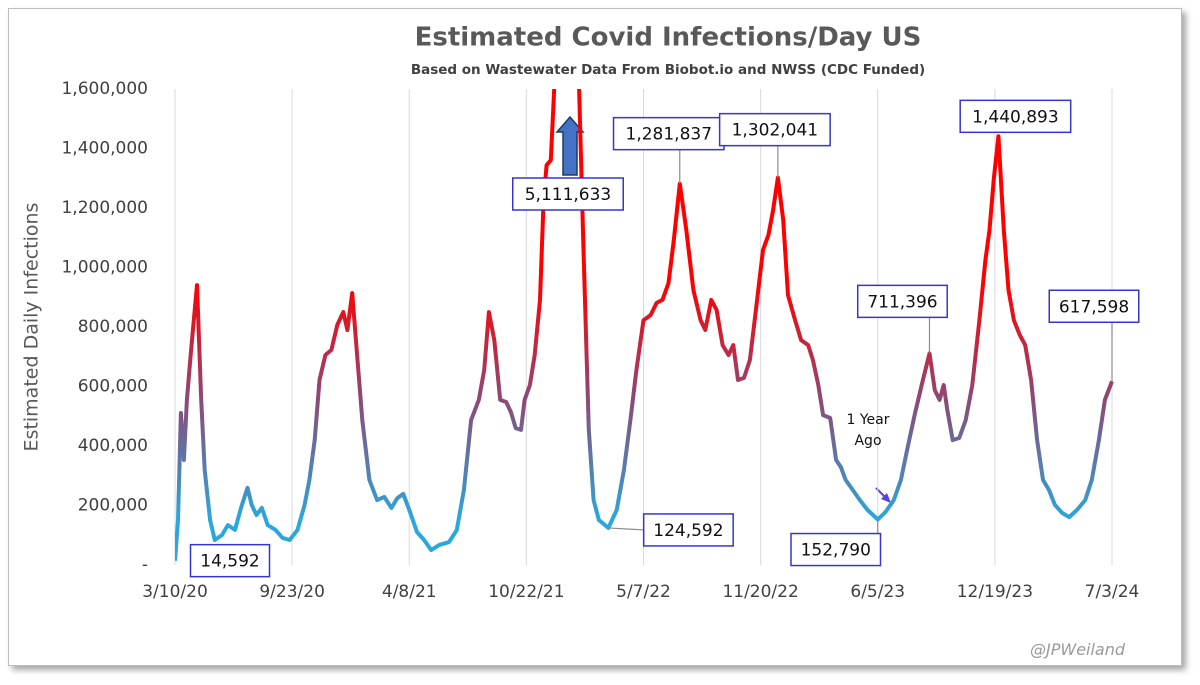  I want to click on x-tick-label: 11/20/22, so click(760, 592).